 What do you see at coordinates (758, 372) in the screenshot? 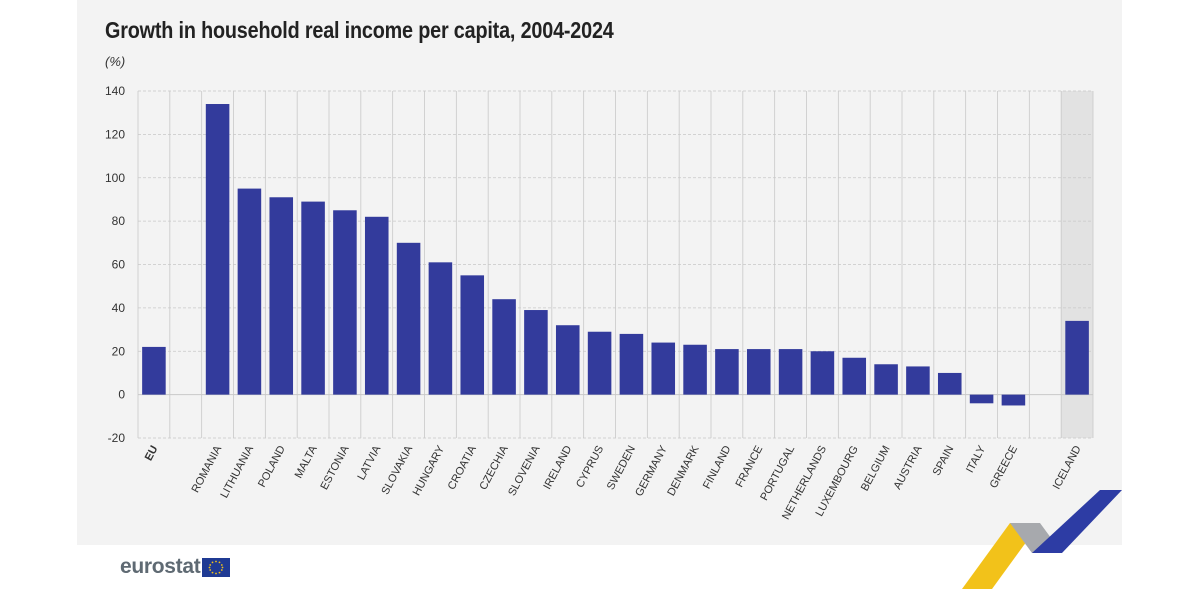
I see `bar-france` at bounding box center [758, 372].